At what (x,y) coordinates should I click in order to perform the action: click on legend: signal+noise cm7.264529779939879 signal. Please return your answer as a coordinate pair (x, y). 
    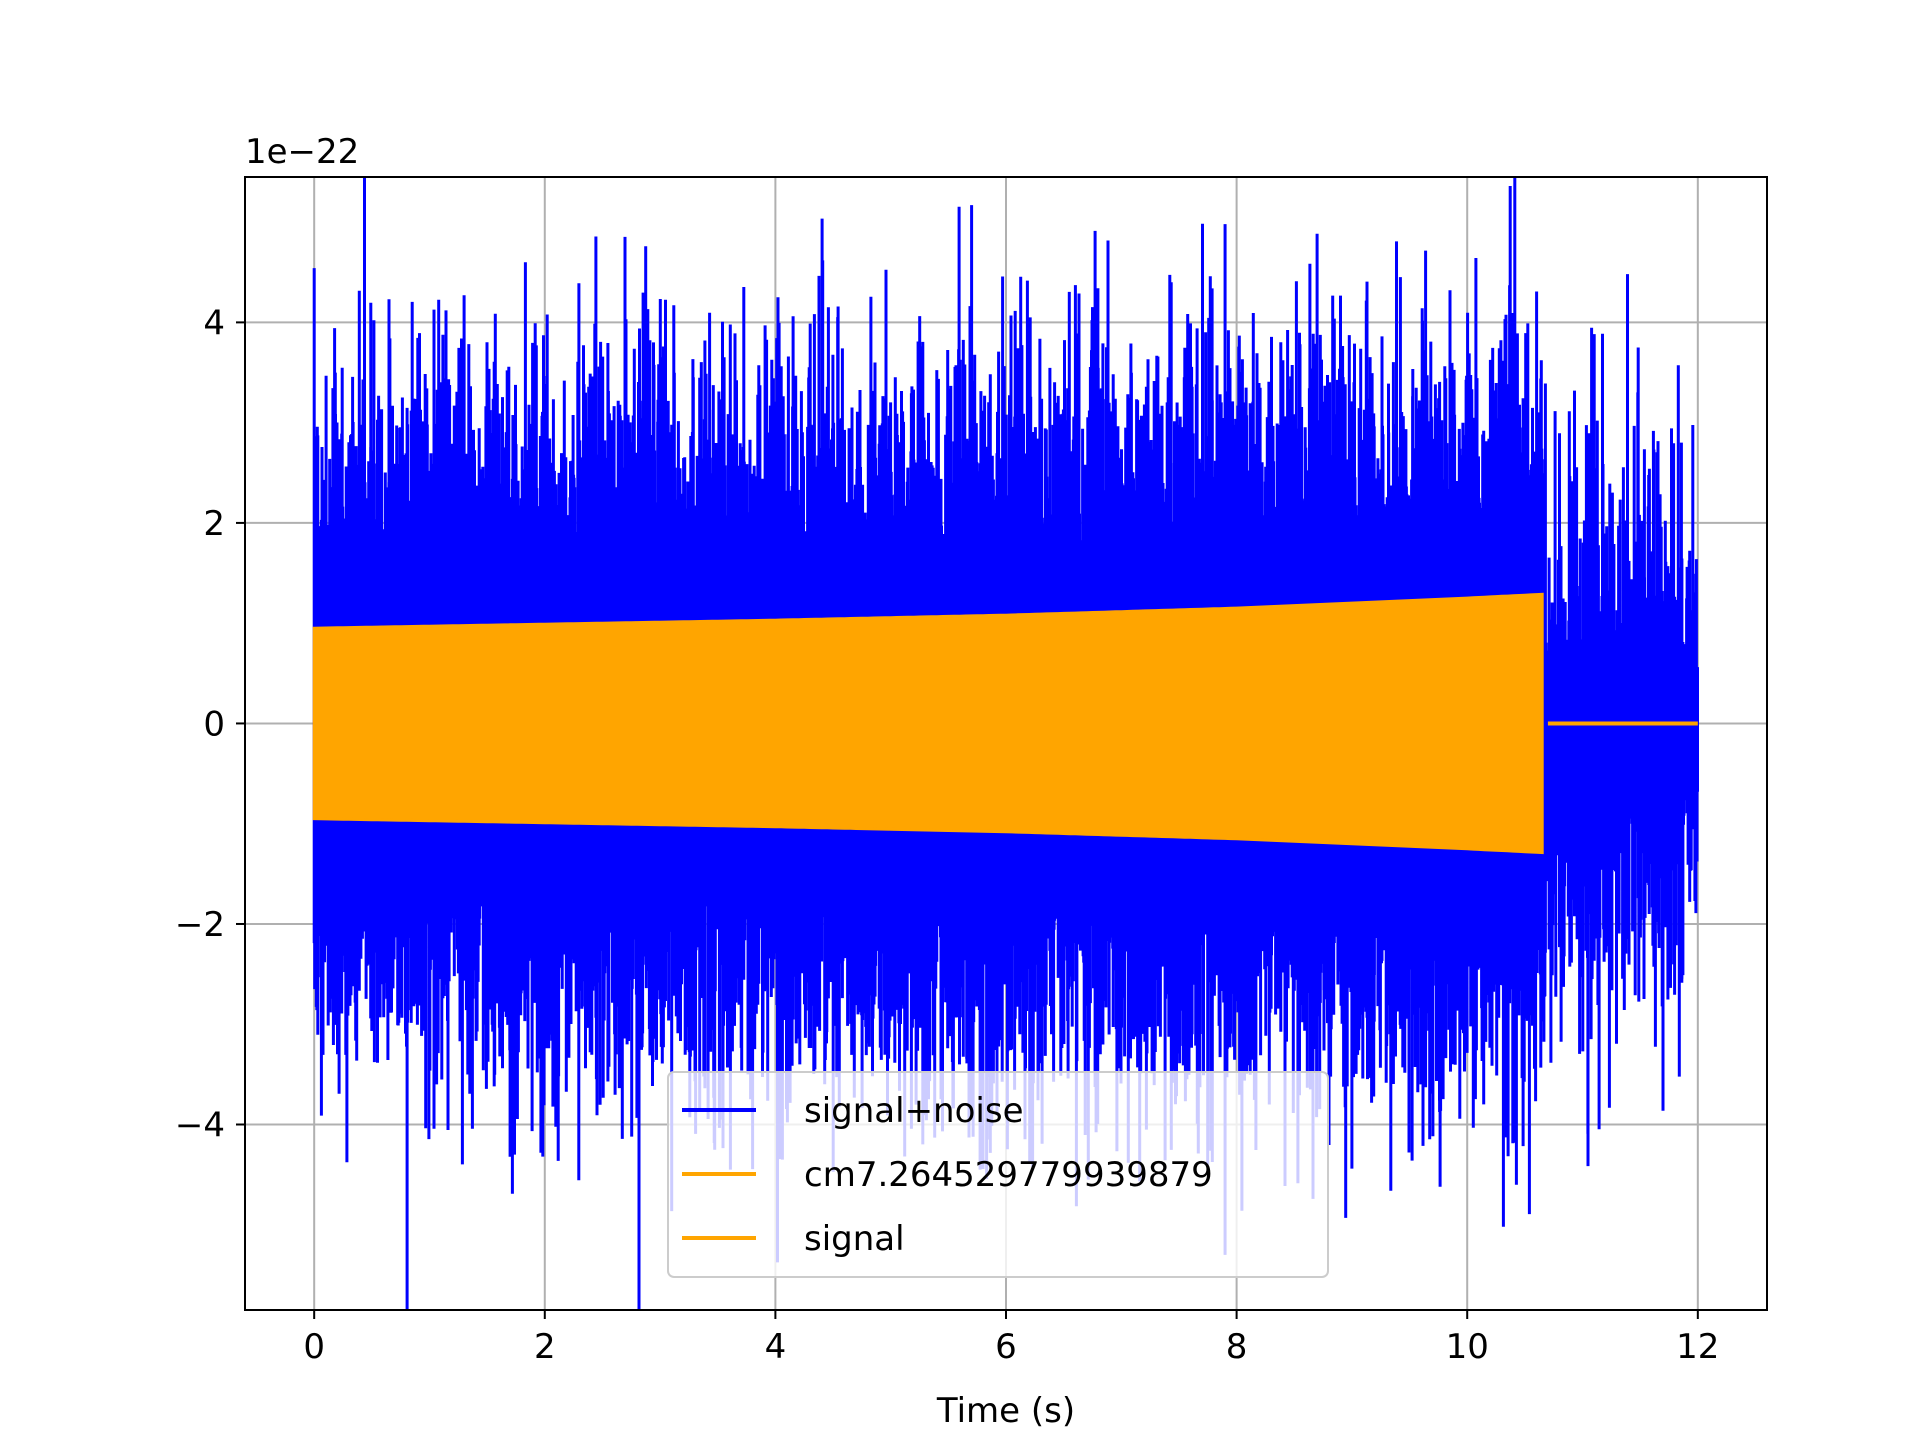
    Looking at the image, I should click on (998, 1174).